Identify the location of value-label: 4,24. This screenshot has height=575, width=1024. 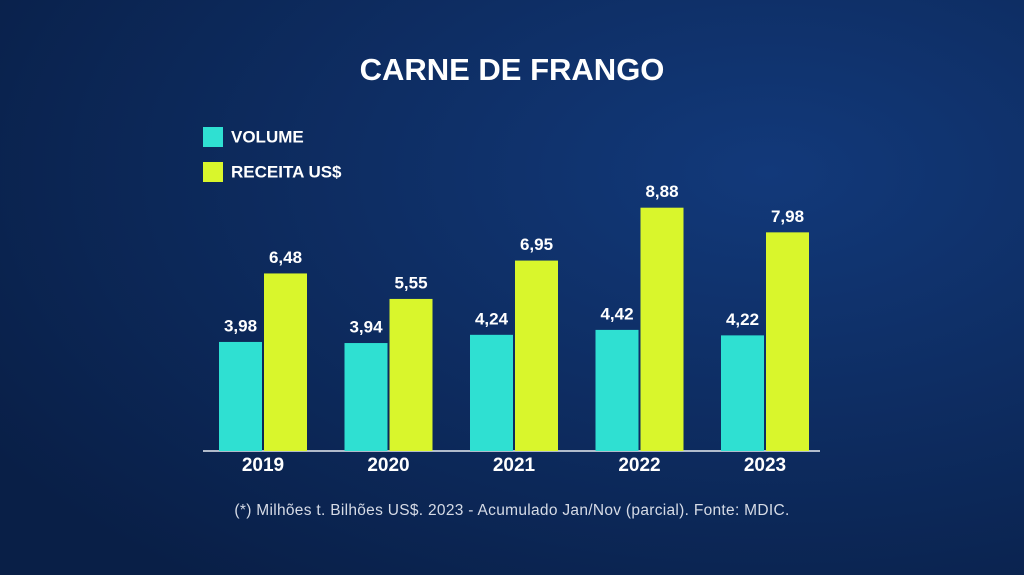
(492, 318).